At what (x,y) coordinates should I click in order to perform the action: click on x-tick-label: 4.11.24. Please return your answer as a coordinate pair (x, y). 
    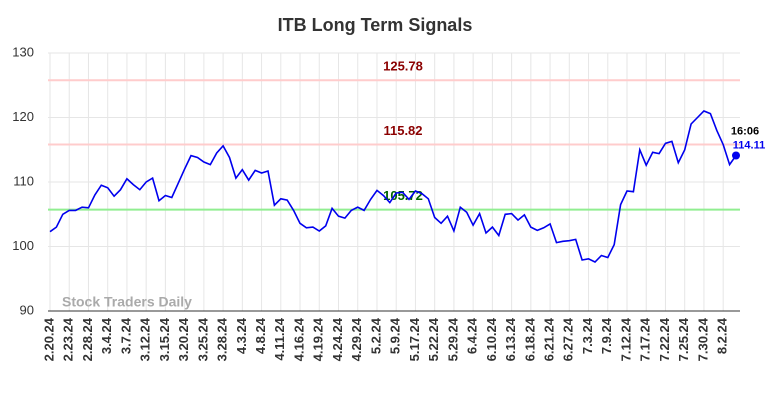
    Looking at the image, I should click on (279, 338).